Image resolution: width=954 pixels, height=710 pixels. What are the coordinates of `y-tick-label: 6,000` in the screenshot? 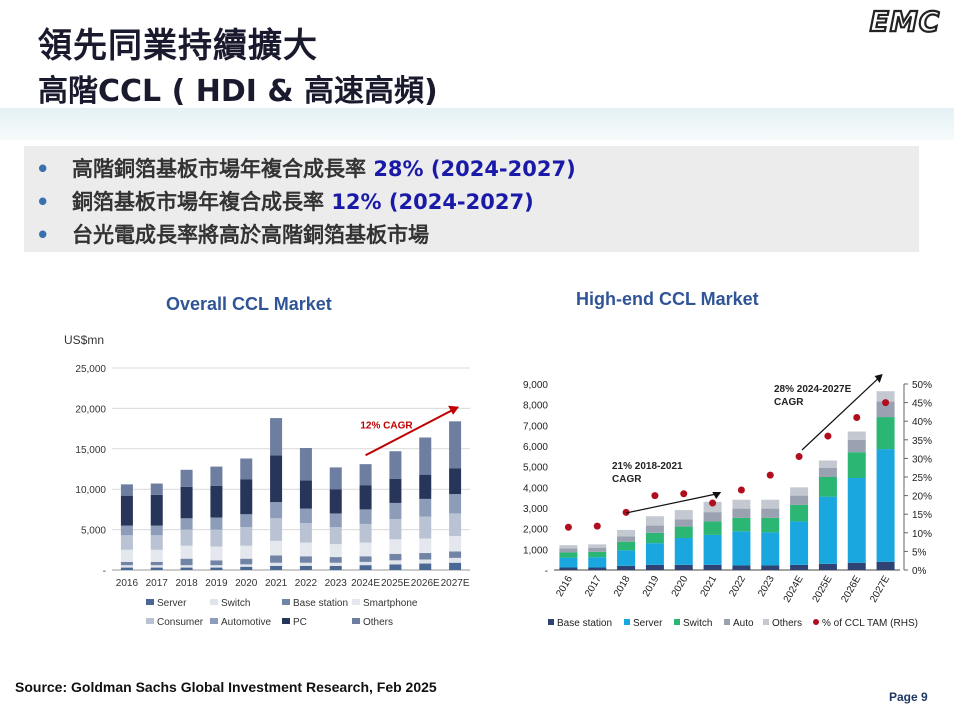 It's located at (535, 447).